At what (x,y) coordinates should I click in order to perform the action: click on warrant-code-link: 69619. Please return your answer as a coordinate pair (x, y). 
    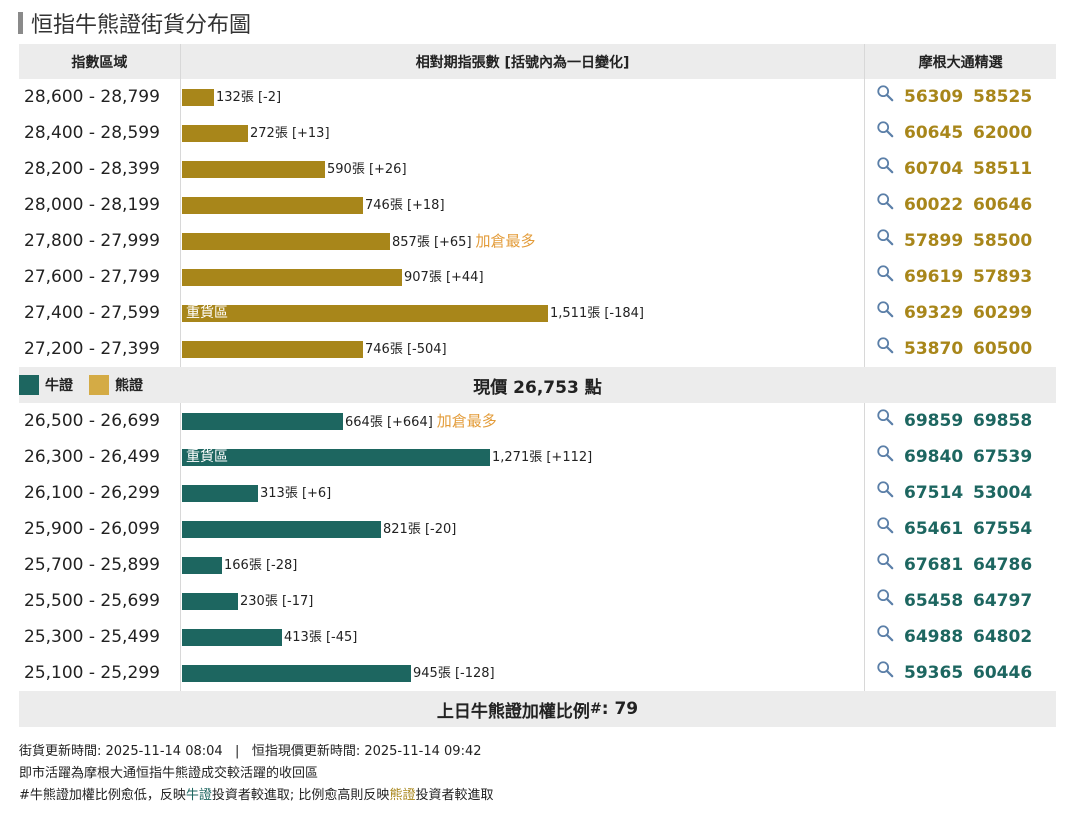
    Looking at the image, I should click on (934, 277).